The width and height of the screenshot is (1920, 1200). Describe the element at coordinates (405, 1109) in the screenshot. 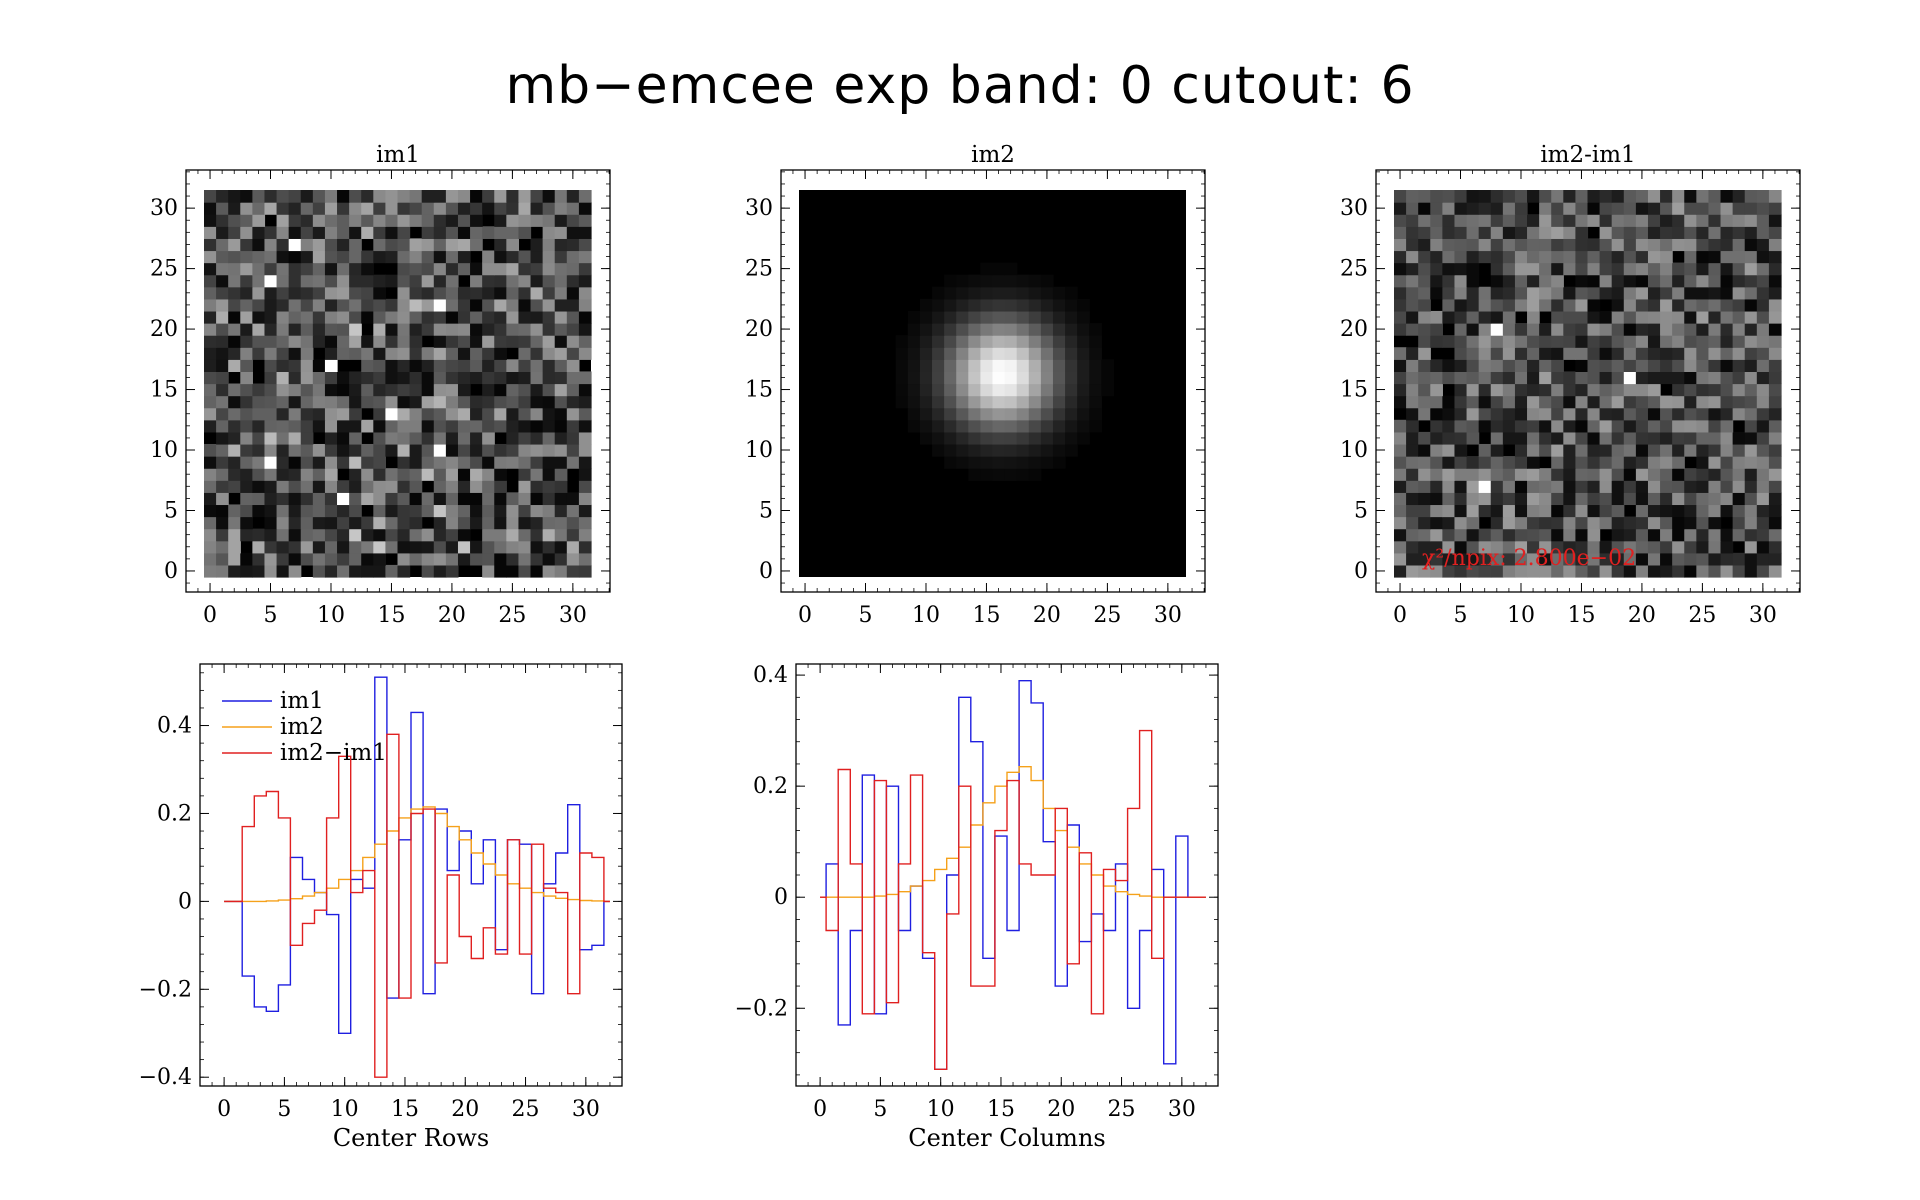

I see `panel-center-rows-xtick-label: 15` at that location.